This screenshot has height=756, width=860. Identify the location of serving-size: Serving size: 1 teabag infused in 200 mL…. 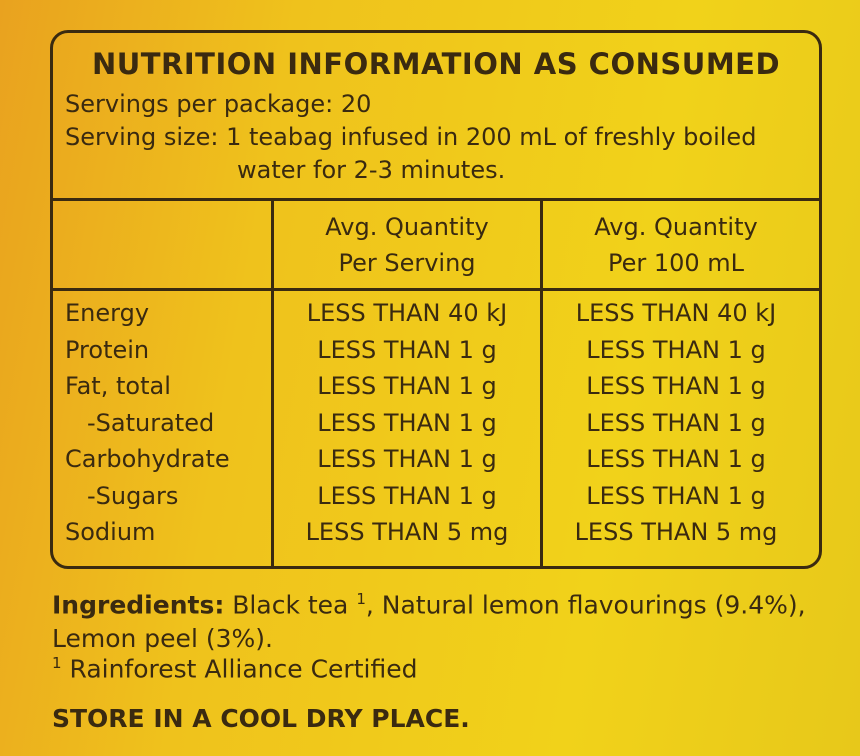
(411, 137).